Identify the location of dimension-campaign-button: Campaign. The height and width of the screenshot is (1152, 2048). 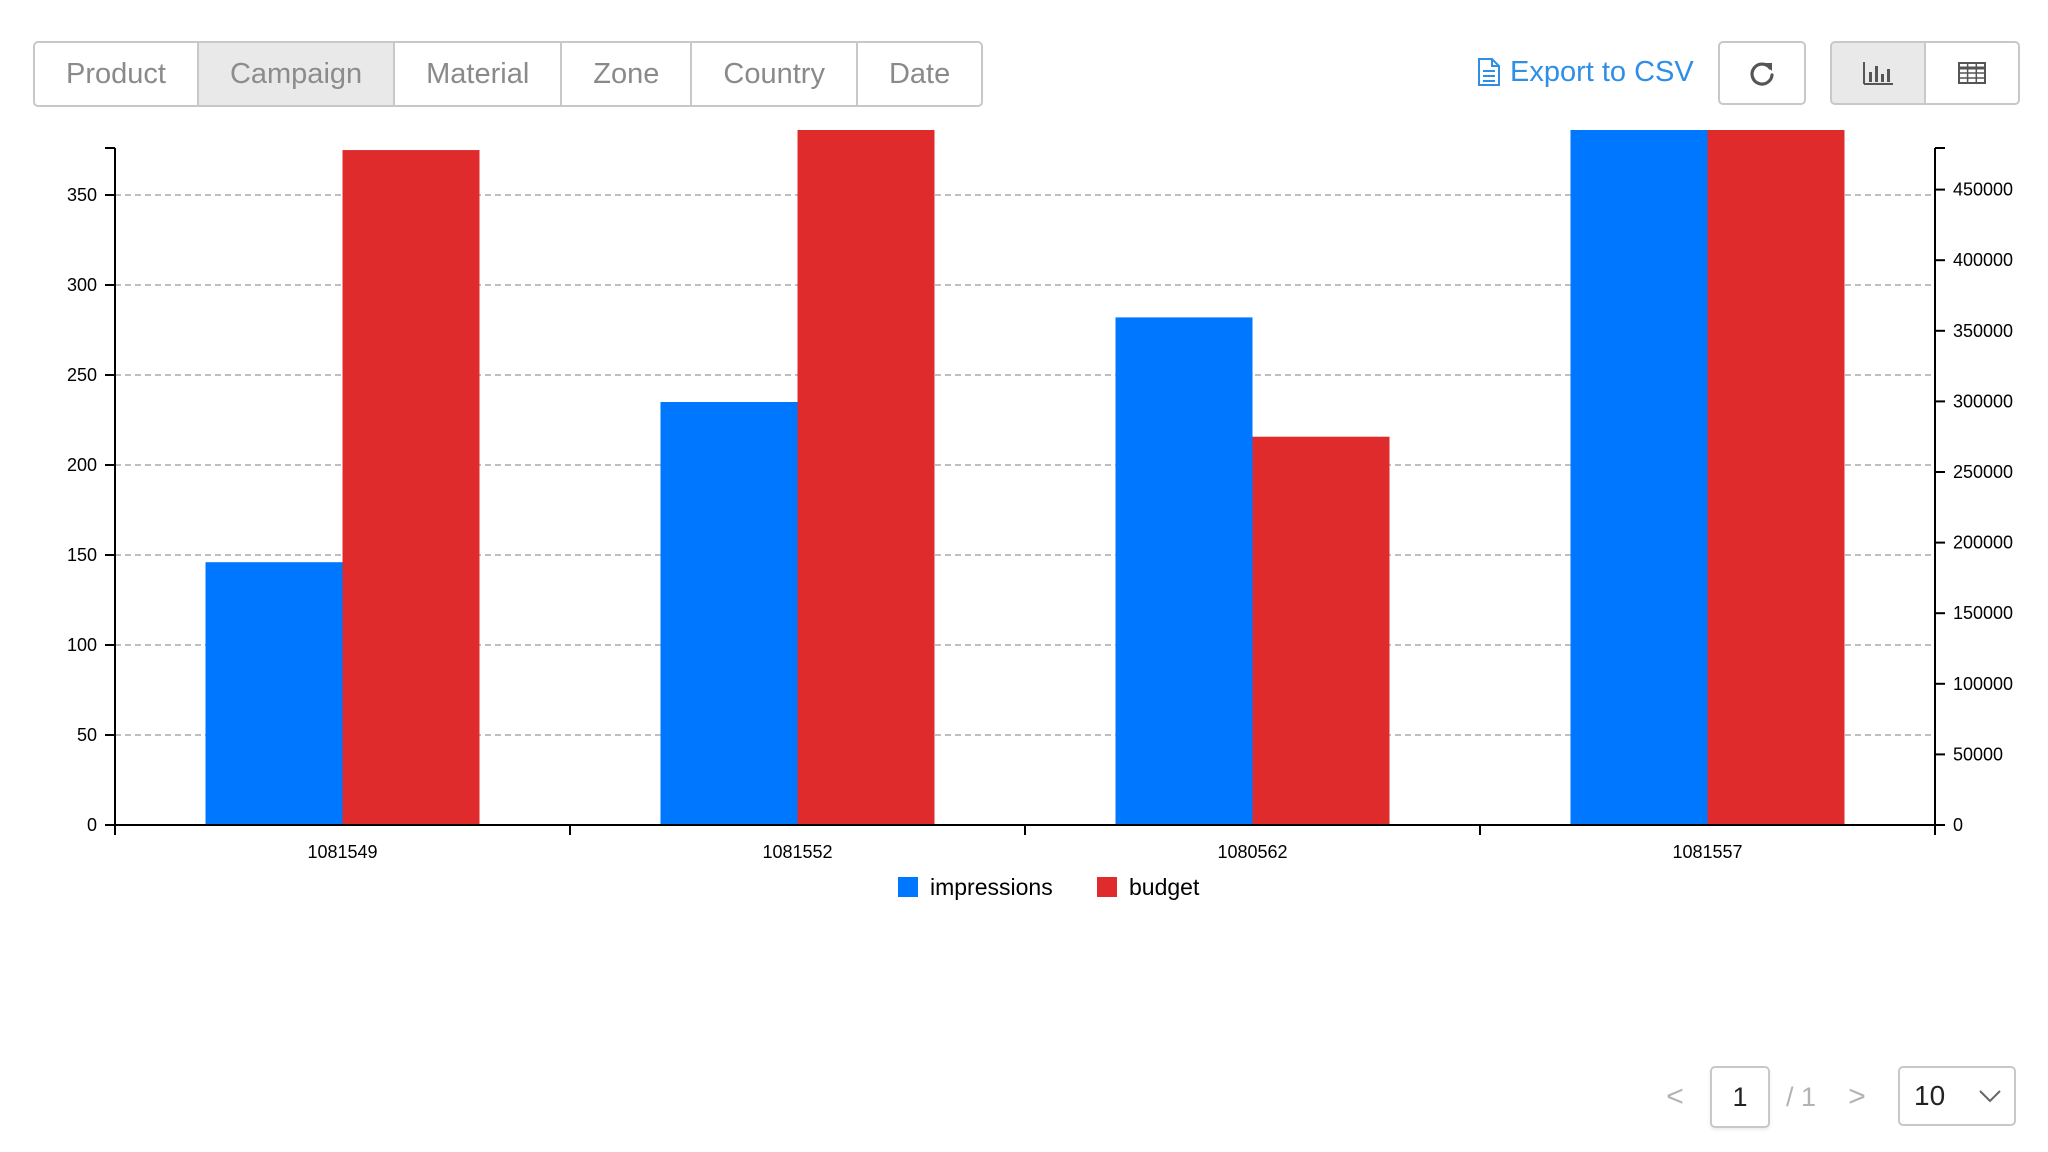
(297, 74).